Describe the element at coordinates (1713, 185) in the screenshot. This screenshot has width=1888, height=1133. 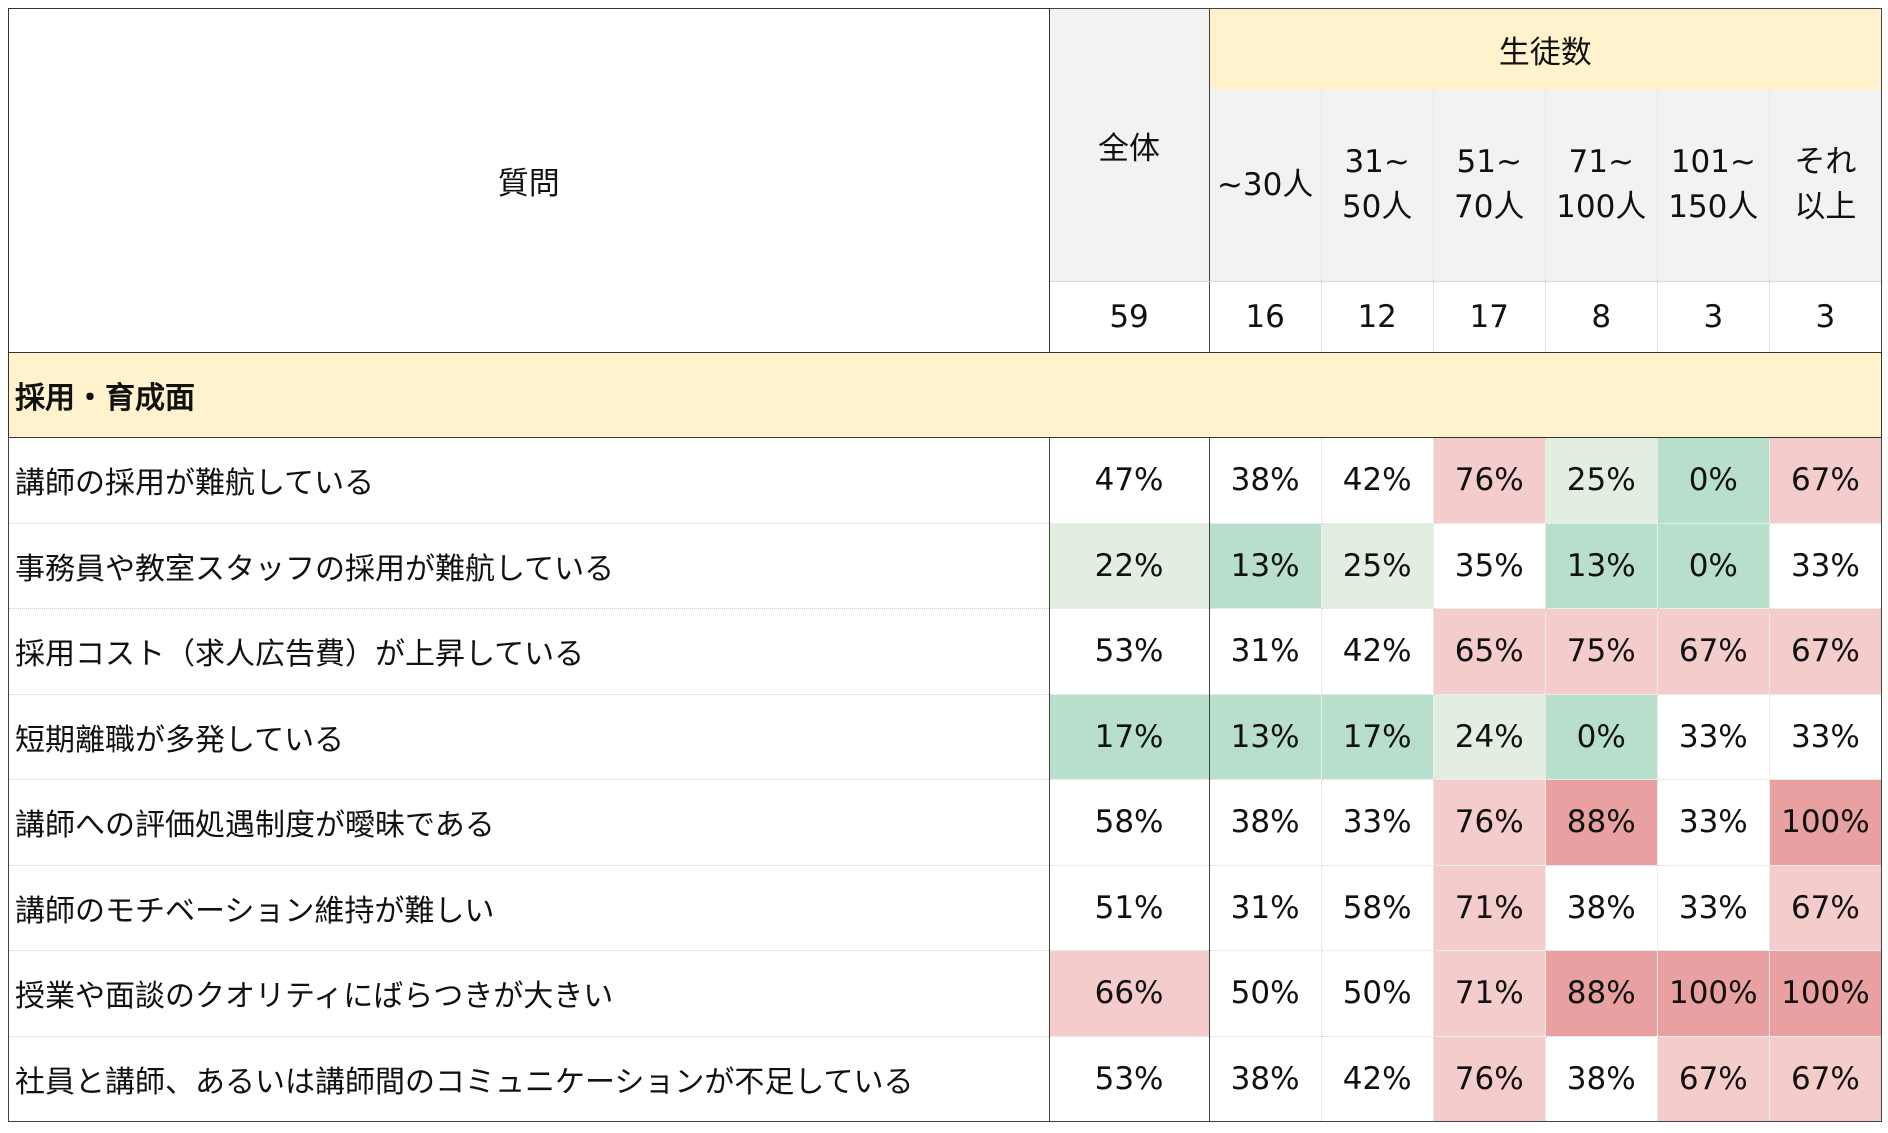
I see `group-column-header: 101~ 150人` at that location.